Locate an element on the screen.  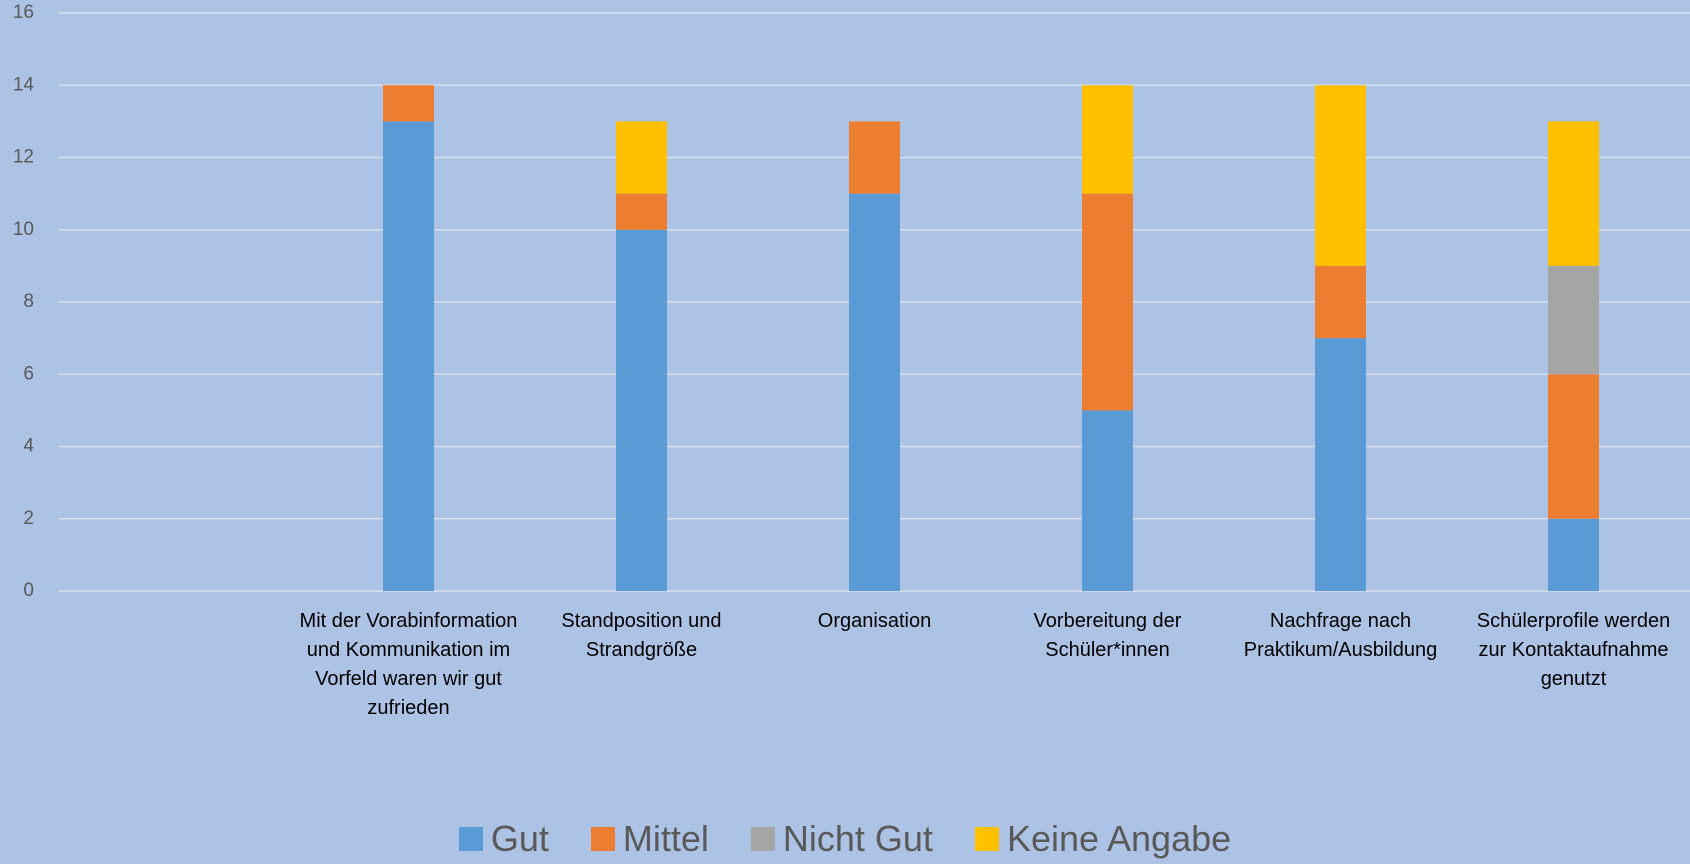
y-tick-label: 8 is located at coordinates (28, 301).